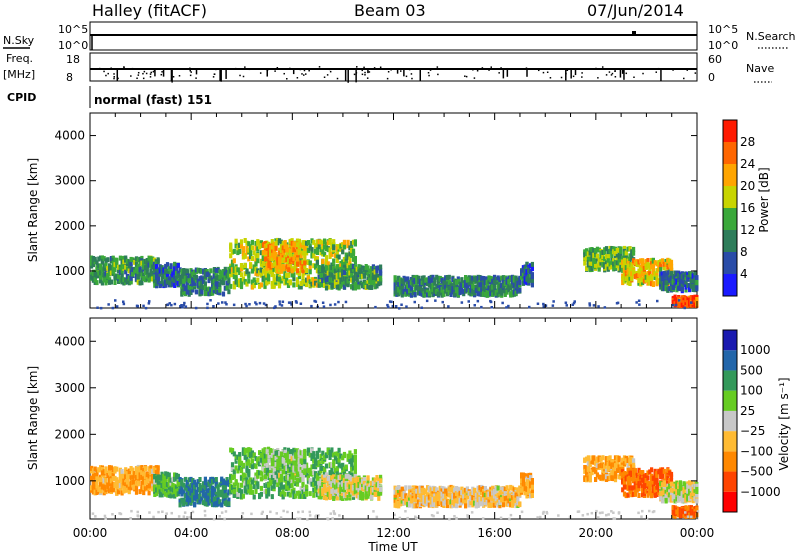  What do you see at coordinates (73, 59) in the screenshot?
I see `freq-tick-high: 18` at bounding box center [73, 59].